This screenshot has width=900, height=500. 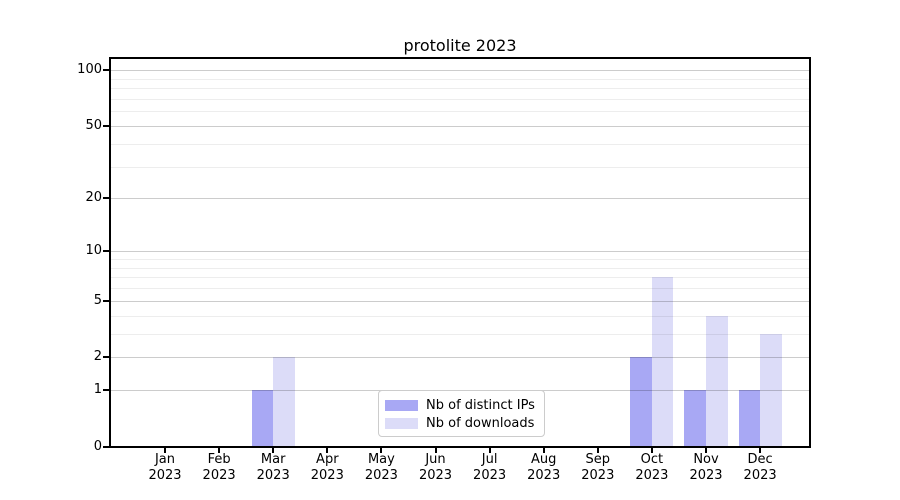 I want to click on x-tick-label: May 2023, so click(x=381, y=468).